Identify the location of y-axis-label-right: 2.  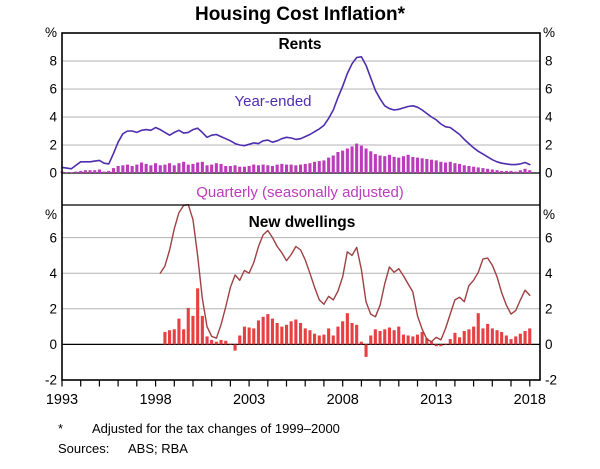
(549, 309).